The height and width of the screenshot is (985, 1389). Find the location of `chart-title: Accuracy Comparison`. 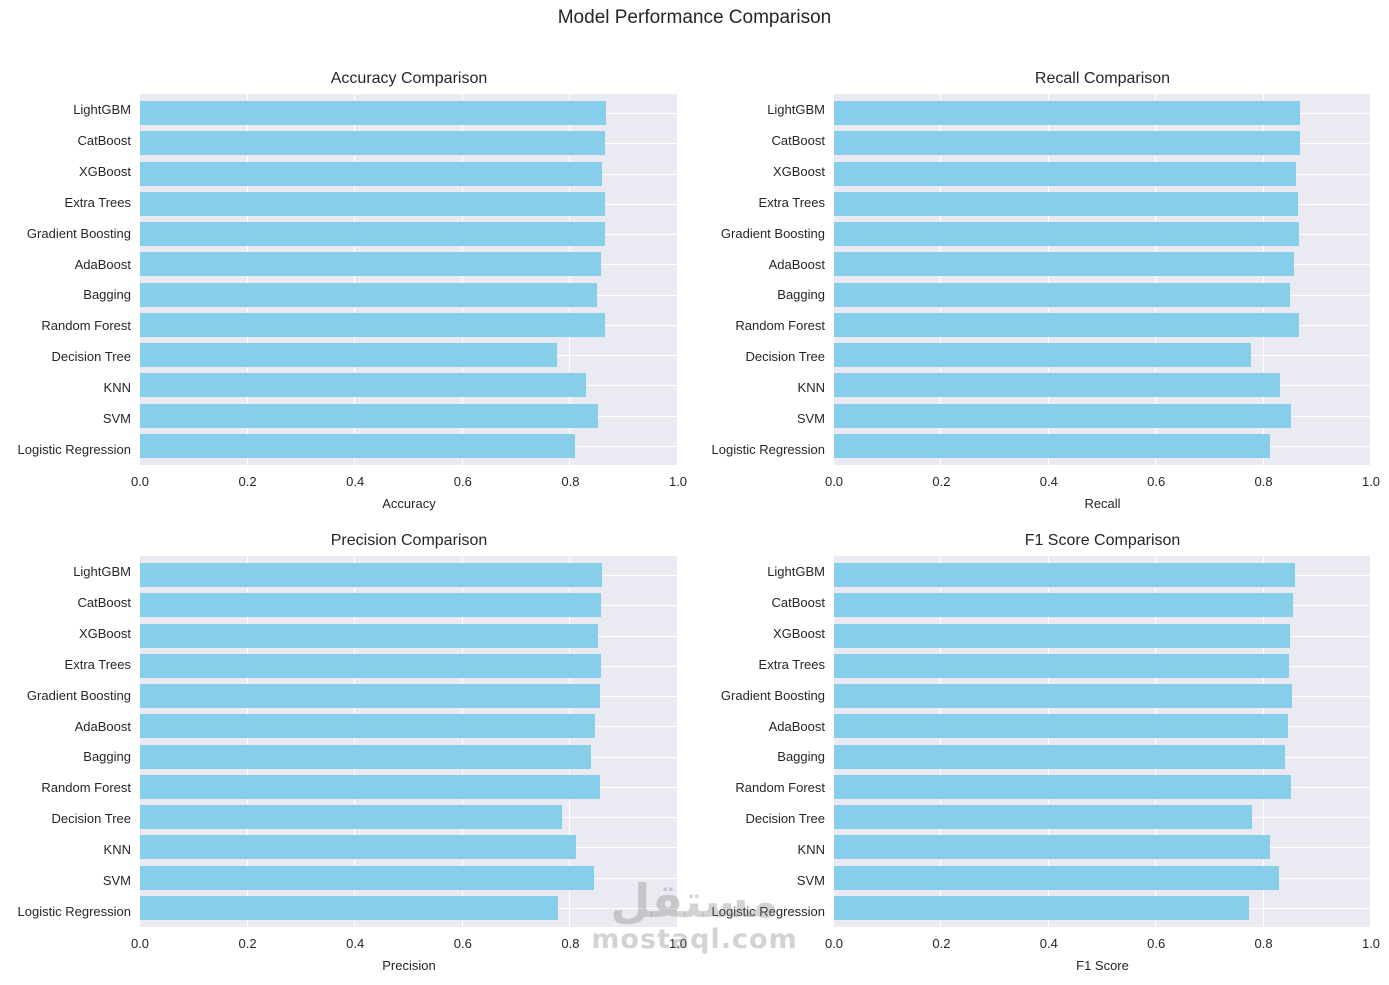

chart-title: Accuracy Comparison is located at coordinates (409, 78).